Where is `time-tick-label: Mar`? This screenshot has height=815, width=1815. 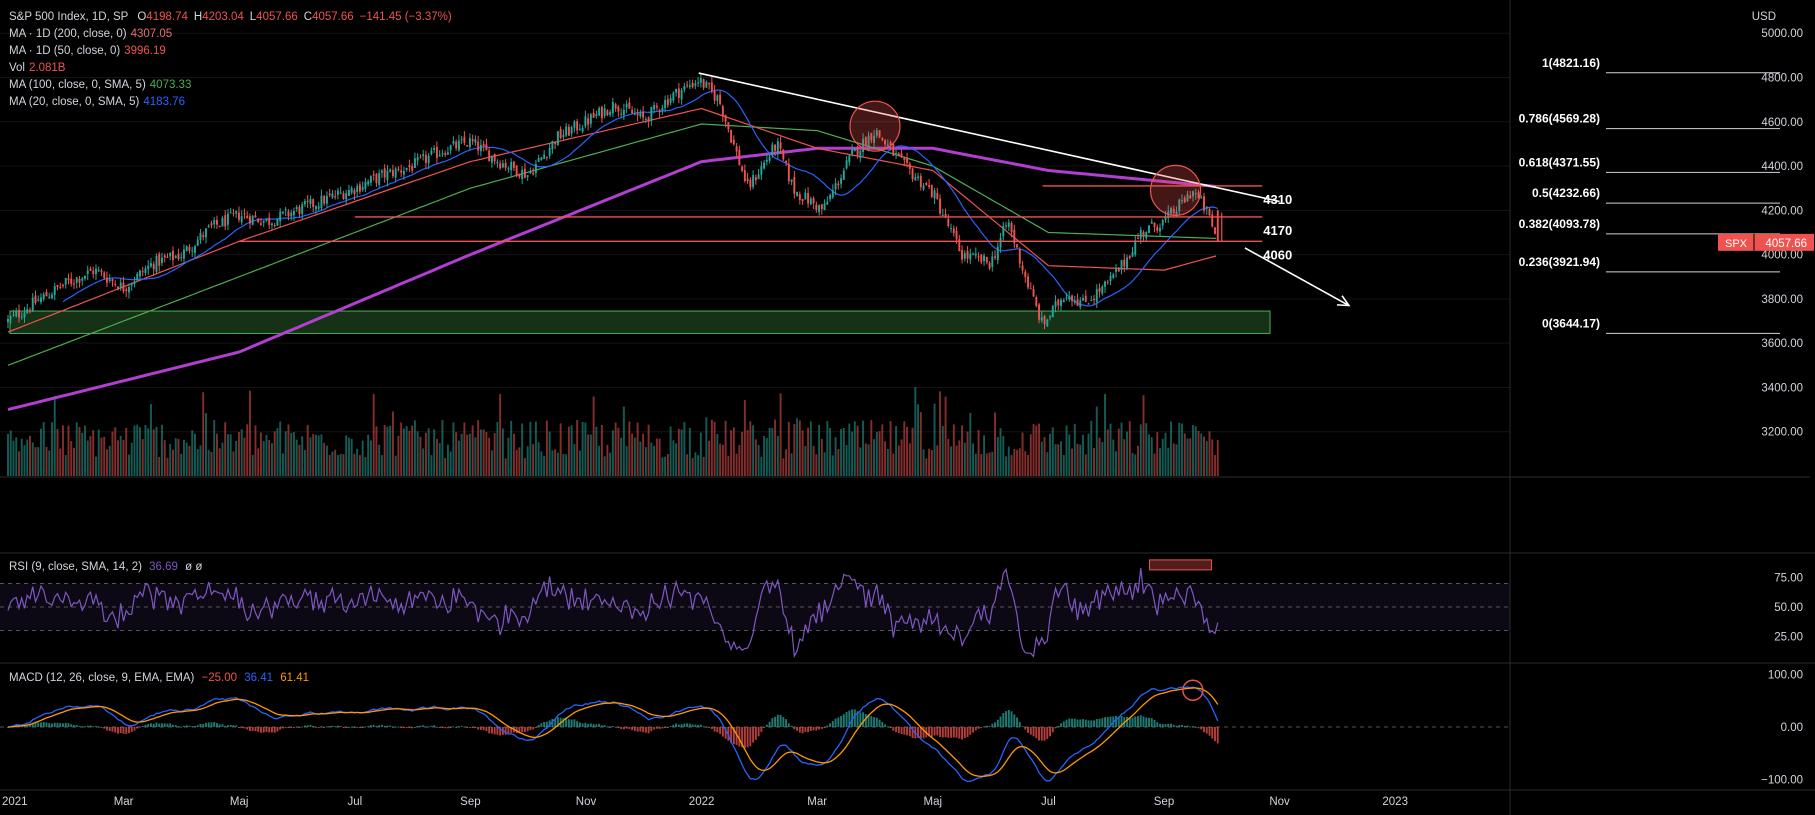
time-tick-label: Mar is located at coordinates (124, 802).